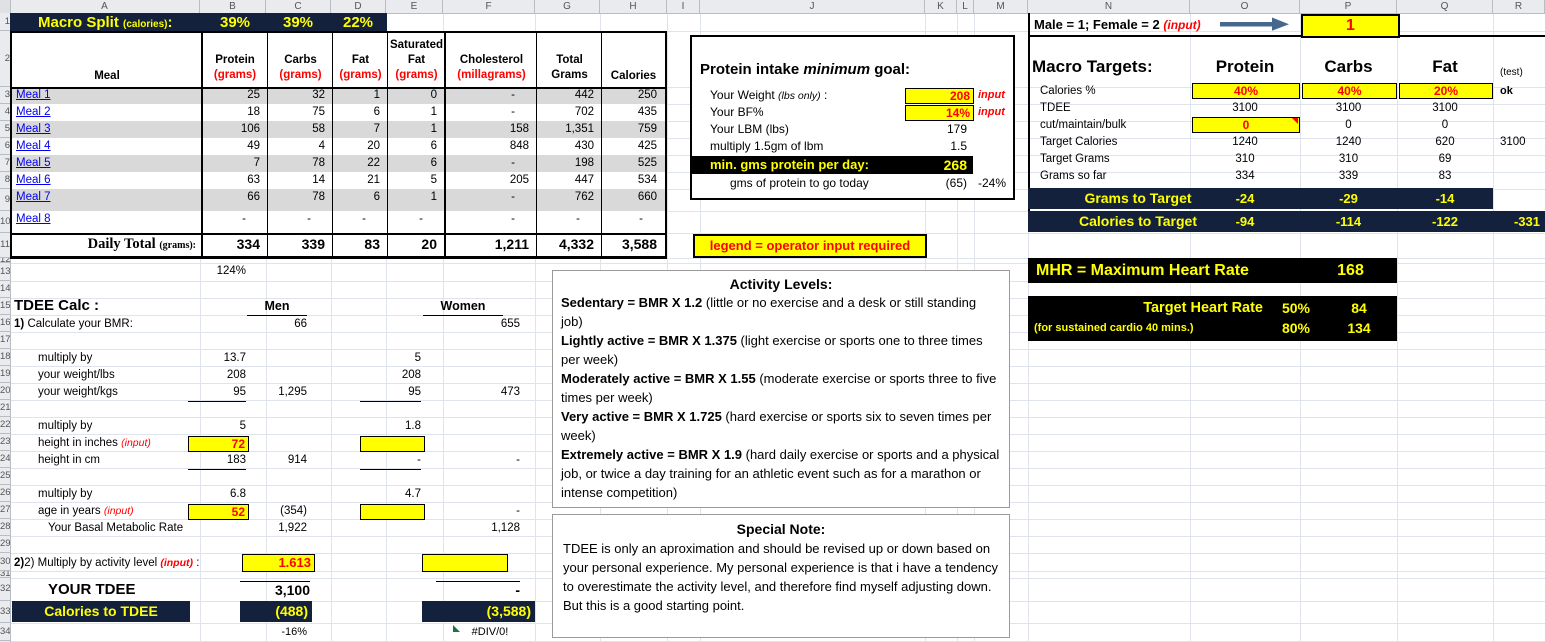  I want to click on meal-carbs-cell: 14, so click(318, 180).